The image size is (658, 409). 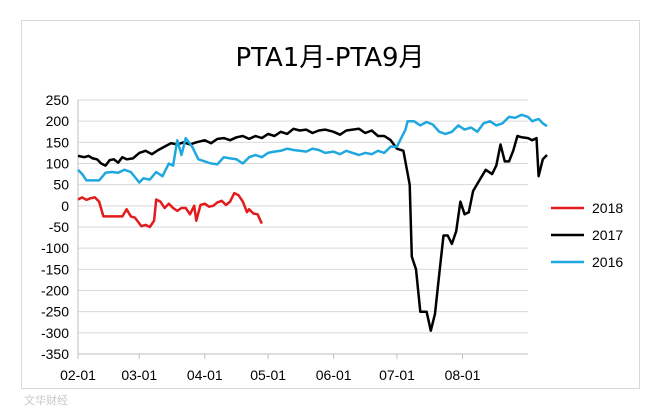 I want to click on chart-title: PTA1月-PTA9月, so click(x=329, y=58).